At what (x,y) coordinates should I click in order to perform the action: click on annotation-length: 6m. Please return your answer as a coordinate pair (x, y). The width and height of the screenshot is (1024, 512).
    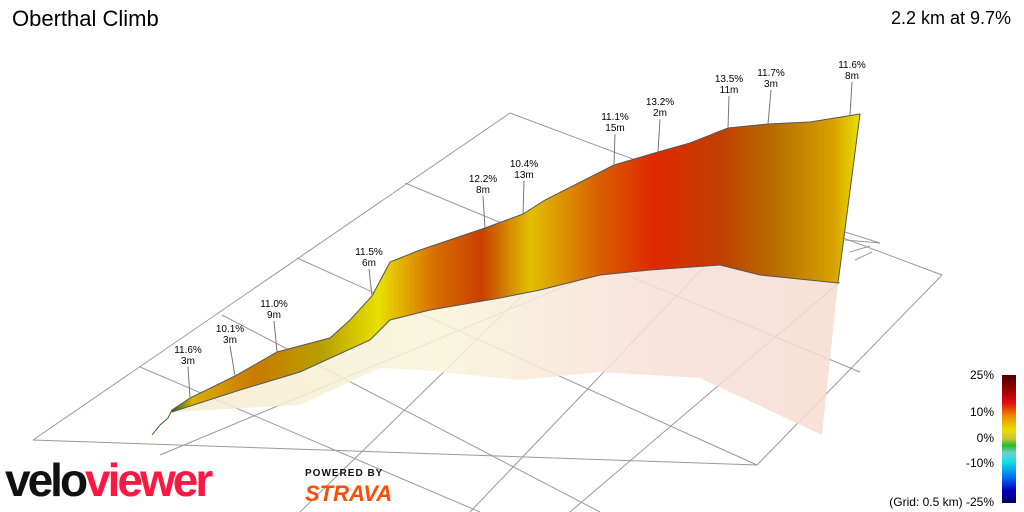
    Looking at the image, I should click on (369, 263).